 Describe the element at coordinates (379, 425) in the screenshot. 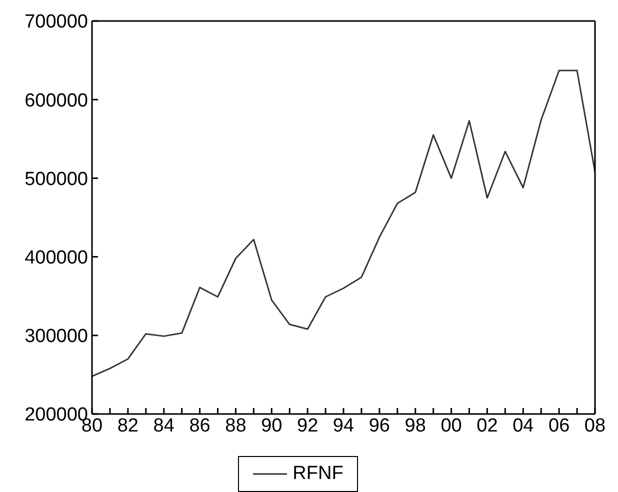

I see `x-tick-label: 96` at that location.